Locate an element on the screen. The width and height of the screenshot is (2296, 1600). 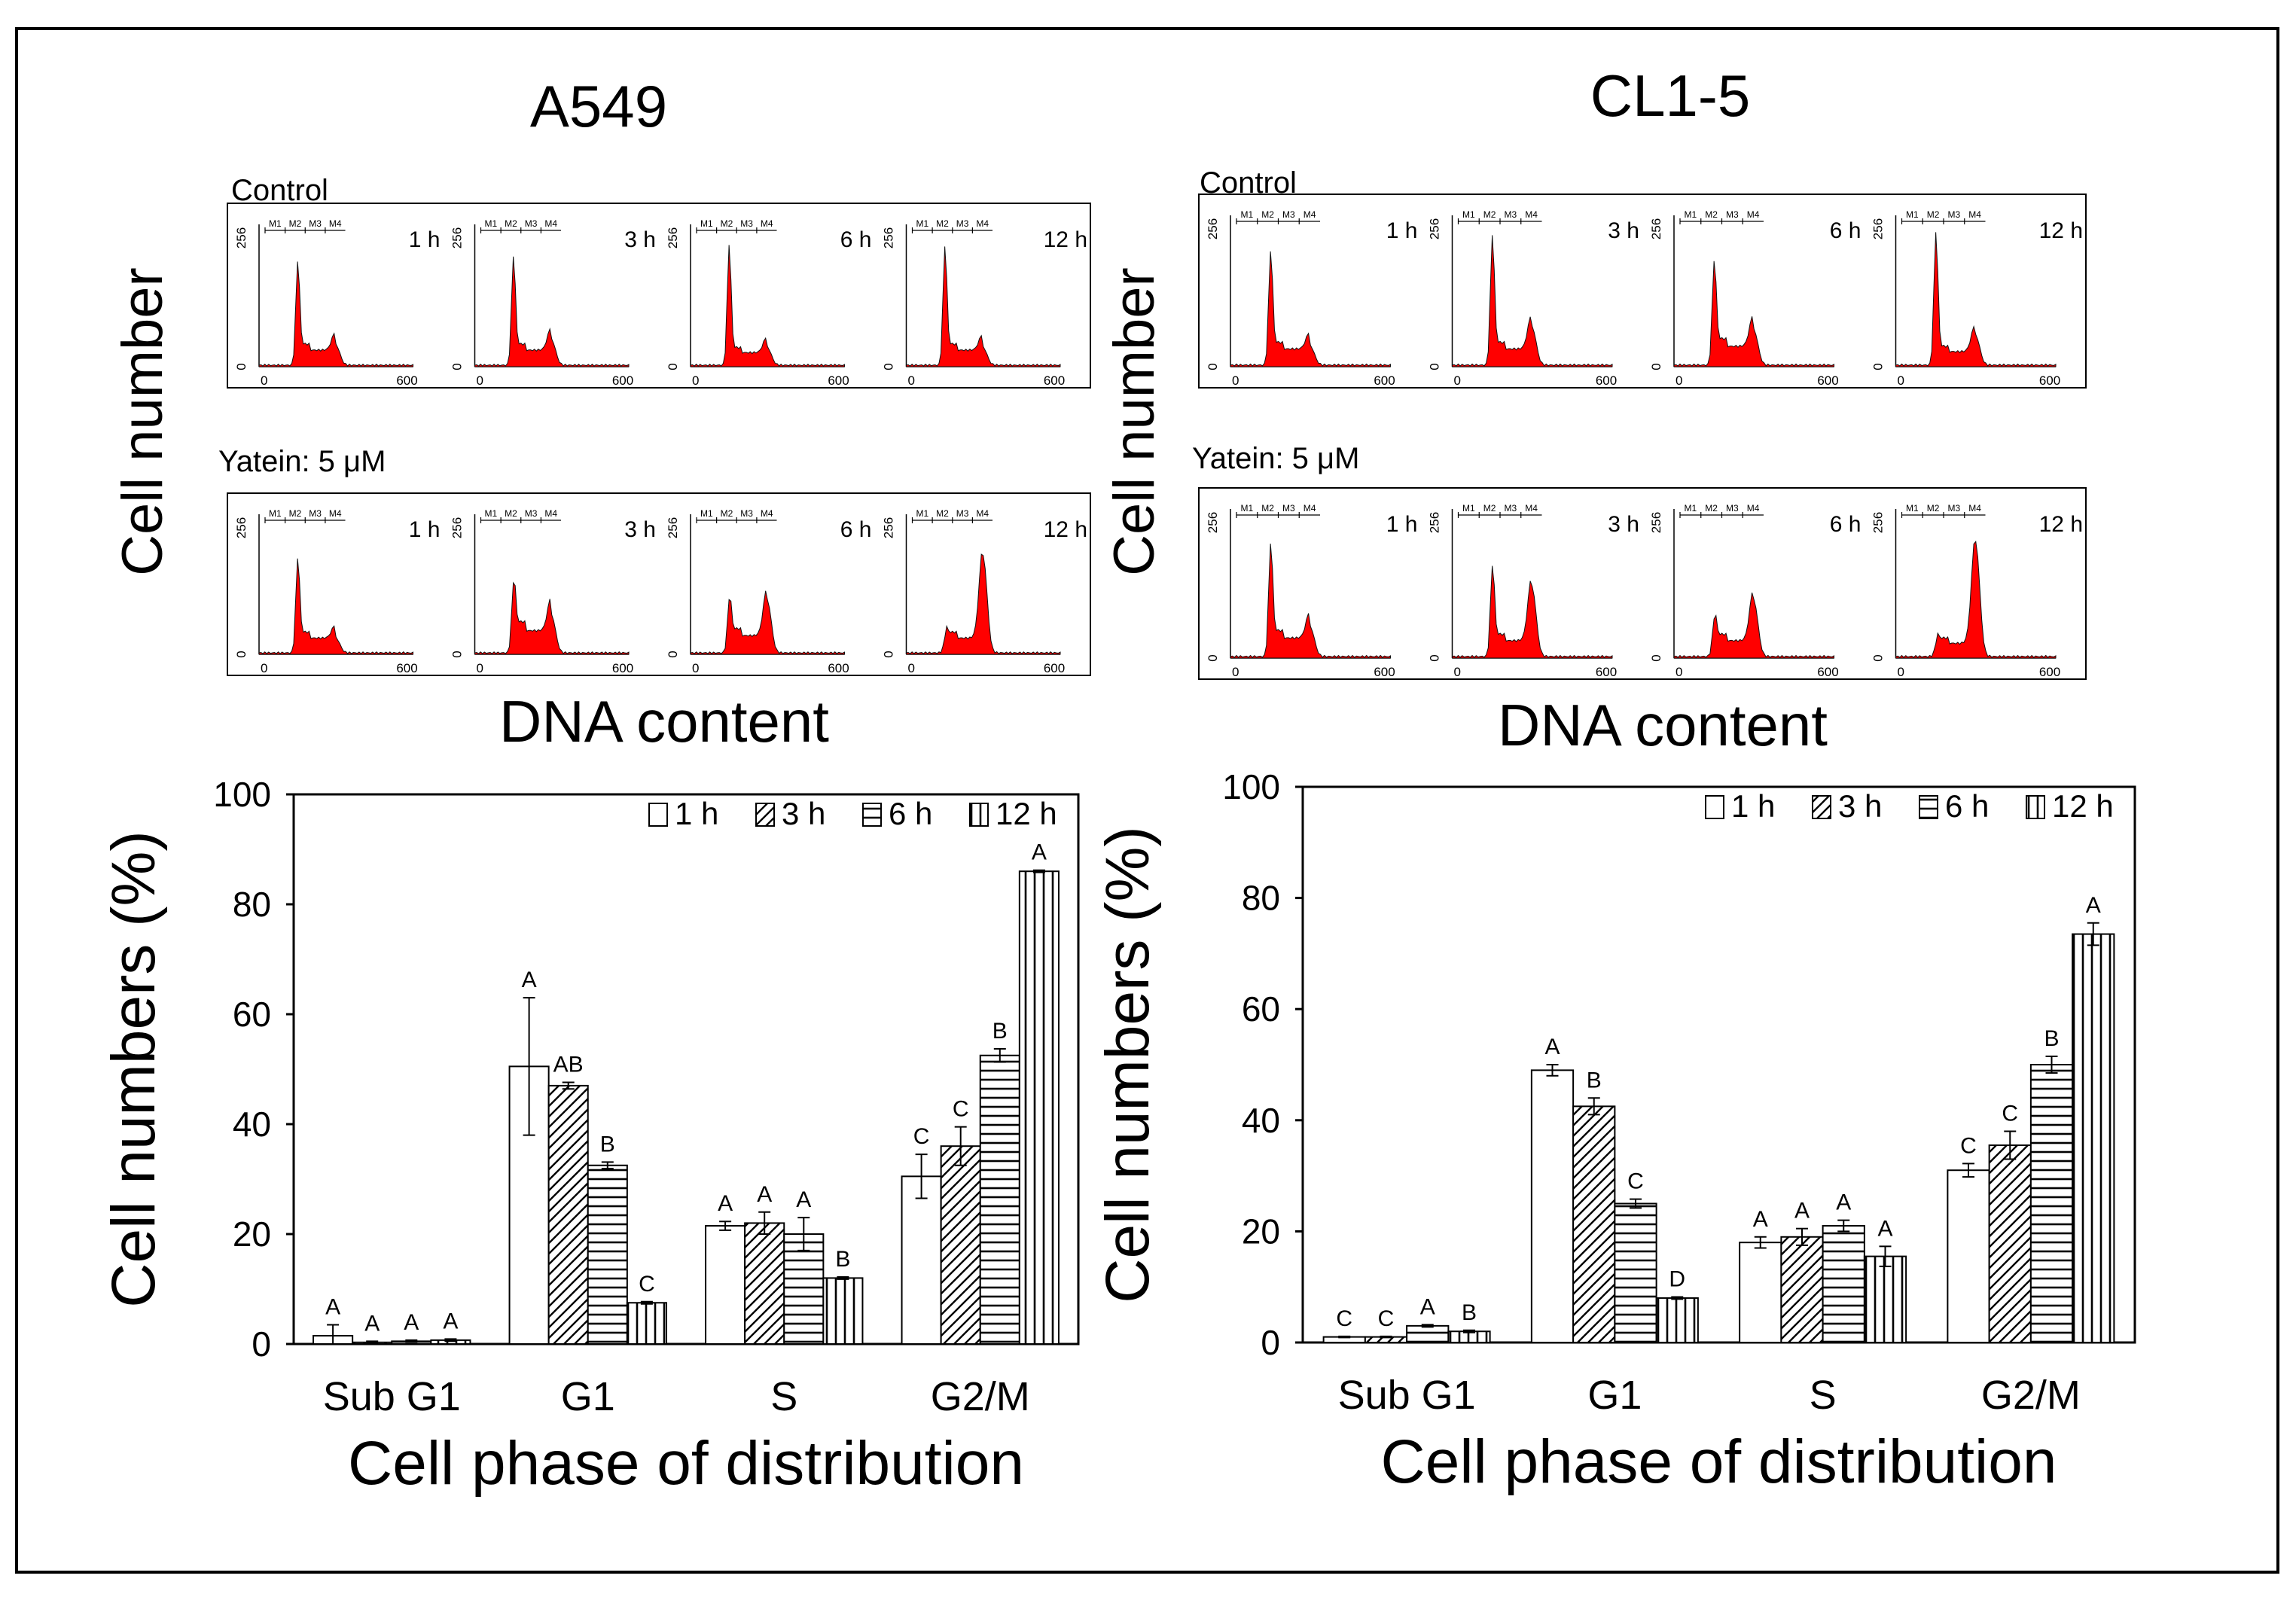
legend-label: 1 h is located at coordinates (696, 813).